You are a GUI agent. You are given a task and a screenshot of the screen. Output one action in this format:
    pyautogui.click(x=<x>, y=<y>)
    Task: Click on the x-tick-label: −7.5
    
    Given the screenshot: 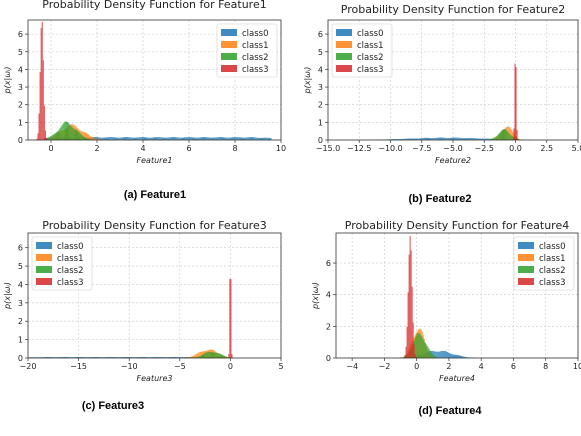 What is the action you would take?
    pyautogui.click(x=421, y=148)
    